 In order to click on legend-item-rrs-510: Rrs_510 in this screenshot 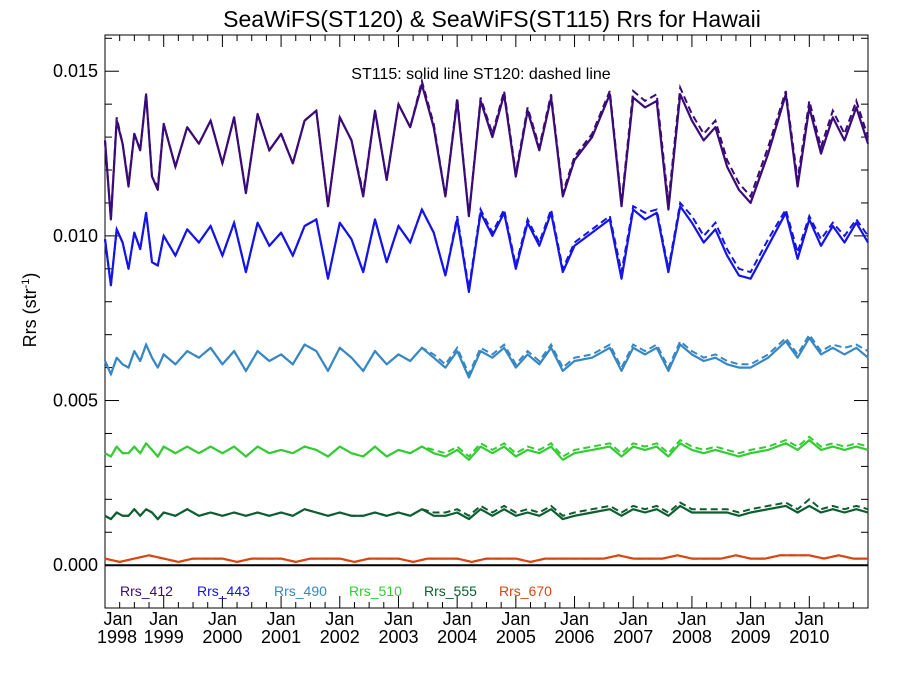, I will do `click(375, 591)`.